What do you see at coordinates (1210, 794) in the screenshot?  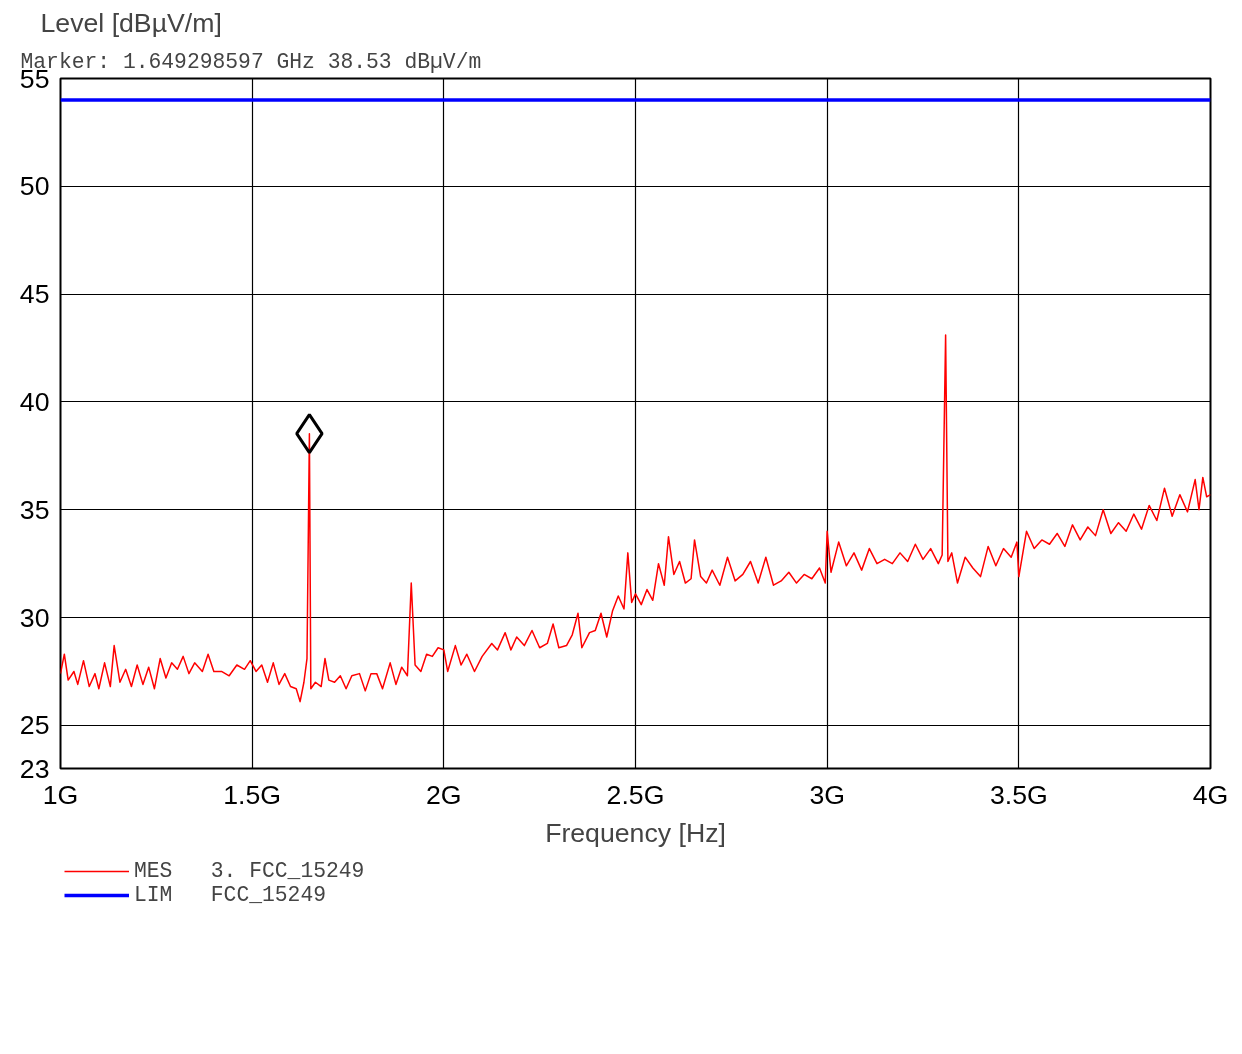 I see `x-tick-label: 4G` at bounding box center [1210, 794].